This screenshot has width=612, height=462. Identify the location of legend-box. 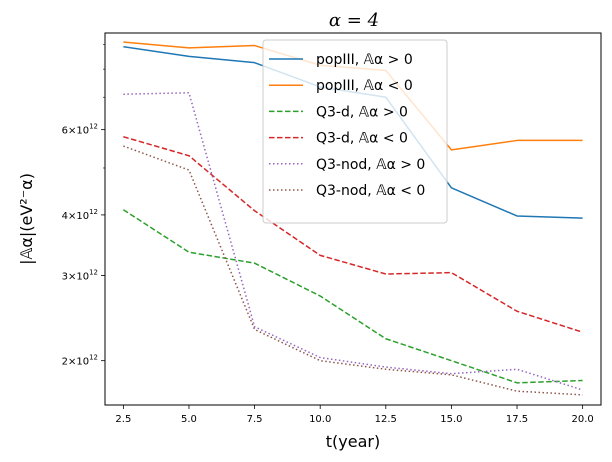
(355, 131).